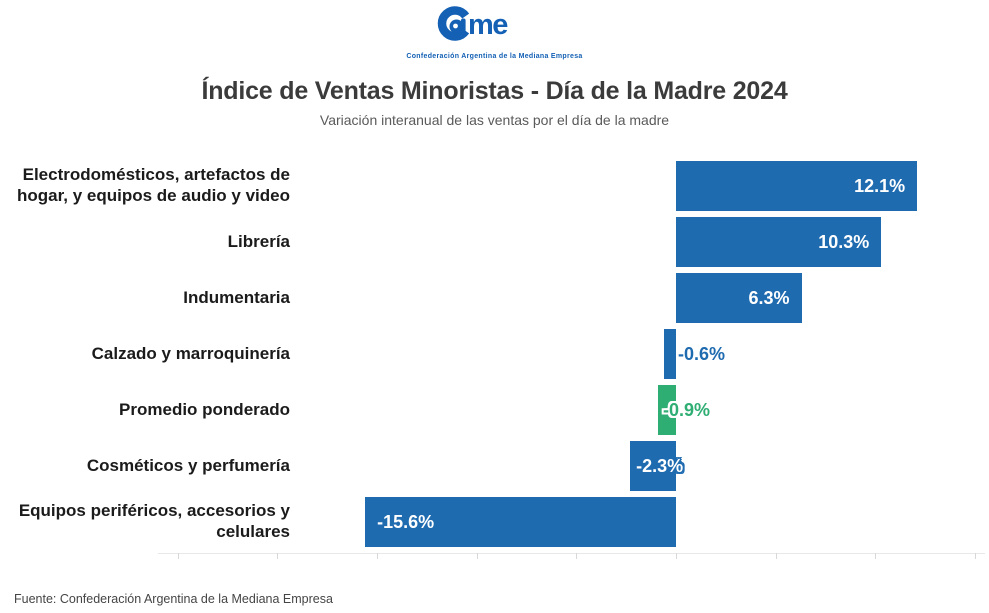  What do you see at coordinates (571, 553) in the screenshot?
I see `x-axis-line` at bounding box center [571, 553].